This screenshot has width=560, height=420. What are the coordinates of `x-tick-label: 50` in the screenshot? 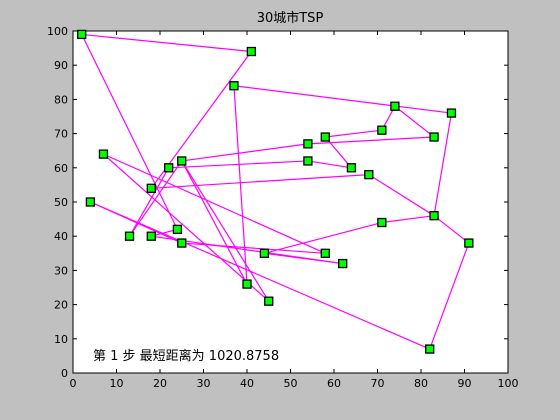 It's located at (291, 383).